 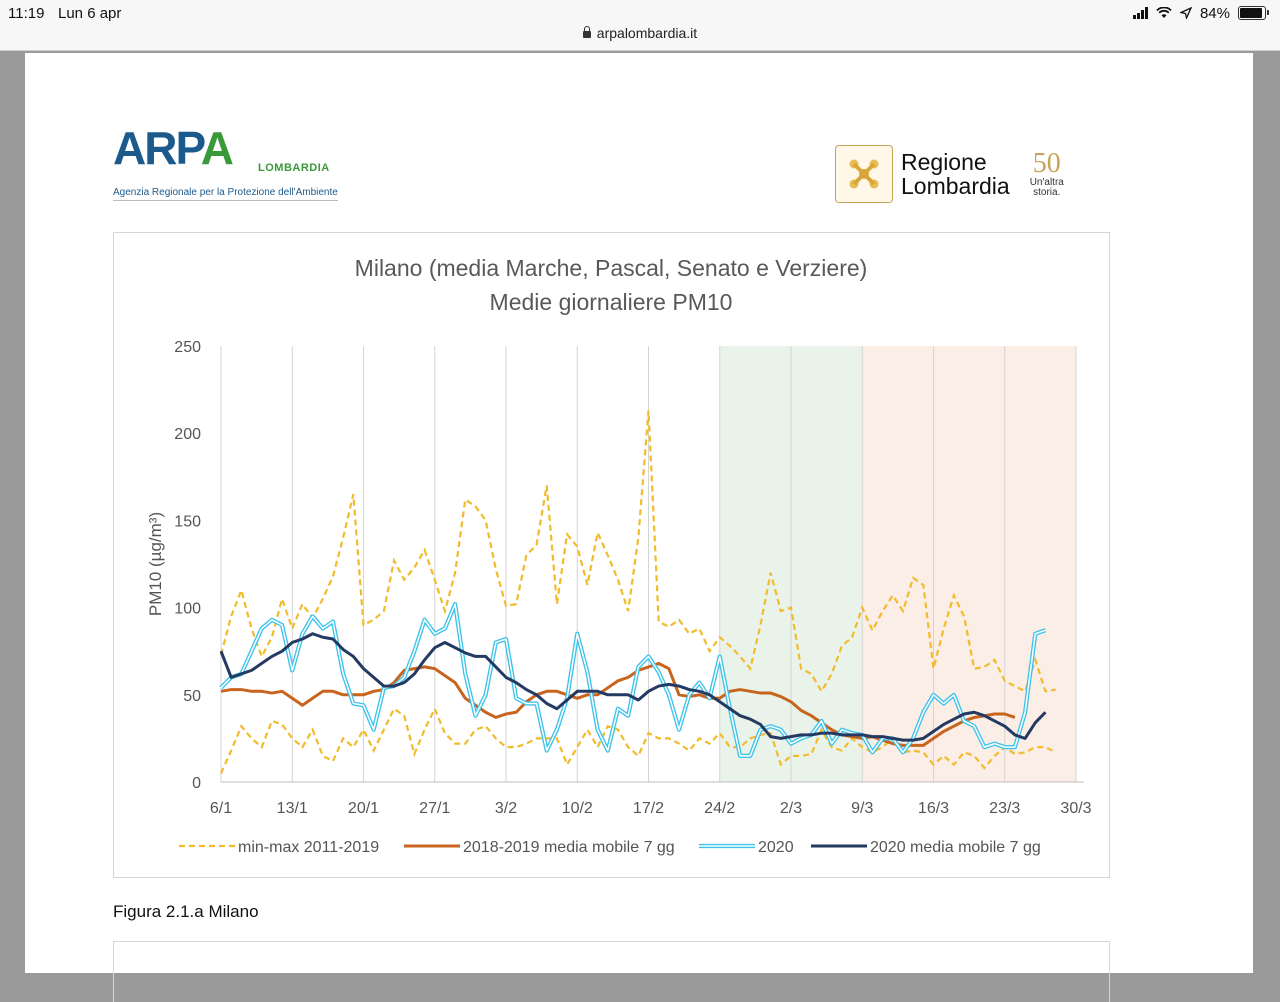 I want to click on status-time: 11:19, so click(x=26, y=13).